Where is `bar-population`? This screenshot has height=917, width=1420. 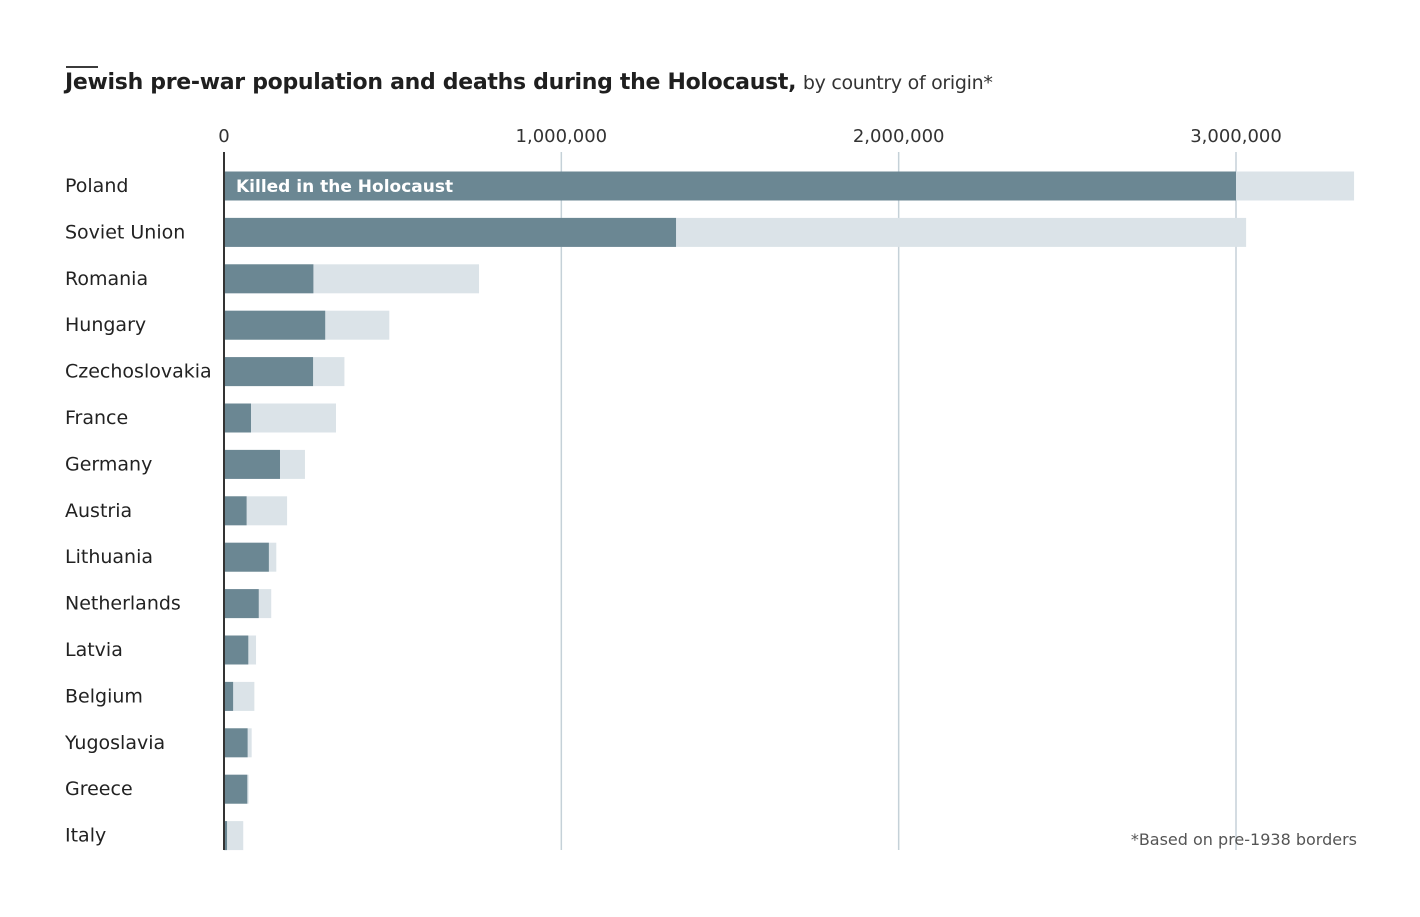
bar-population is located at coordinates (234, 836).